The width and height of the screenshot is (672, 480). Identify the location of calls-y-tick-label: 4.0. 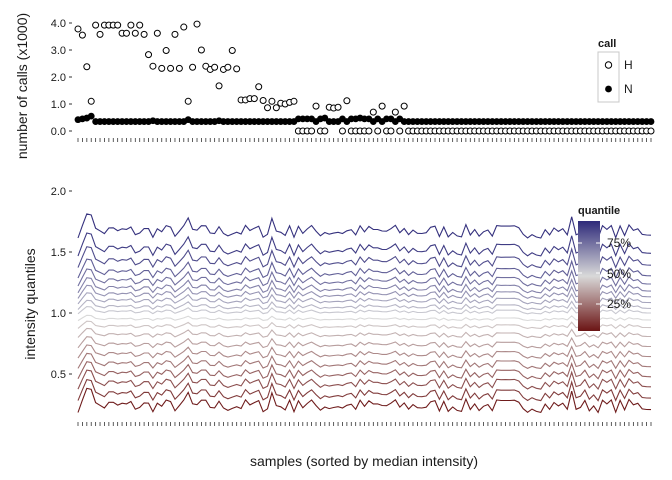
(58, 24).